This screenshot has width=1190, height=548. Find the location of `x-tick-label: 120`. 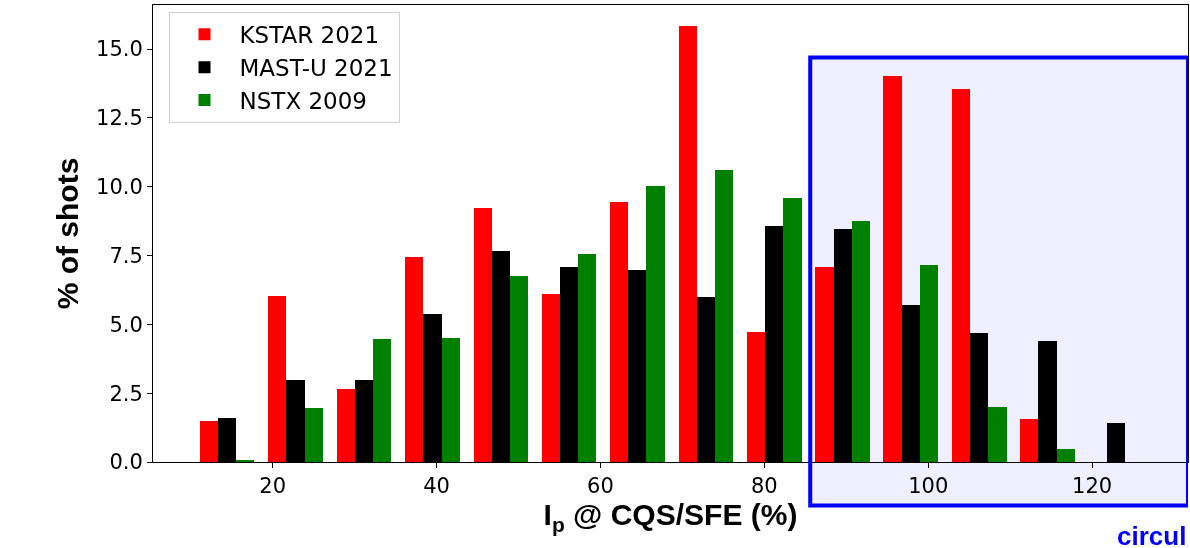

x-tick-label: 120 is located at coordinates (1092, 486).